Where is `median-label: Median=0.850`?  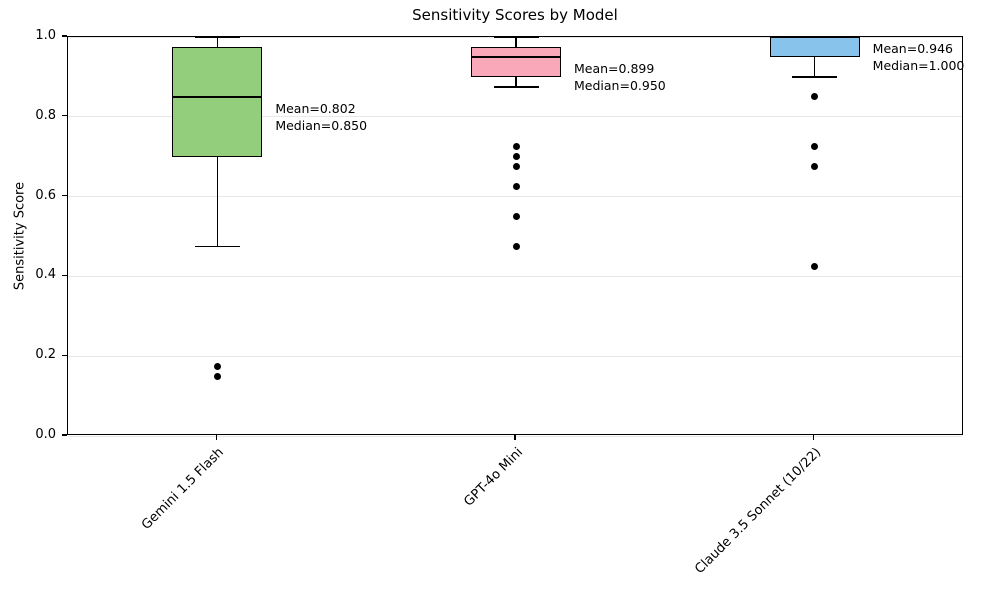 median-label: Median=0.850 is located at coordinates (321, 125).